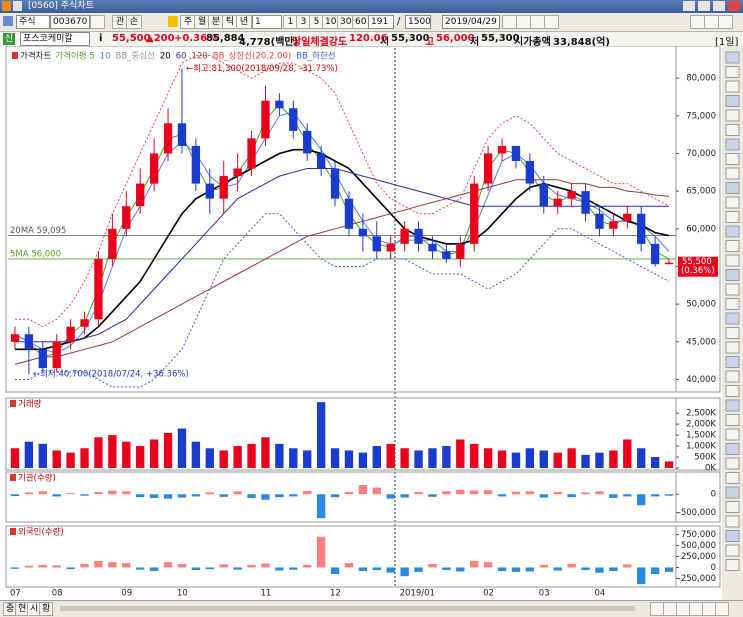 This screenshot has width=743, height=617. I want to click on interval-button: 60, so click(360, 22).